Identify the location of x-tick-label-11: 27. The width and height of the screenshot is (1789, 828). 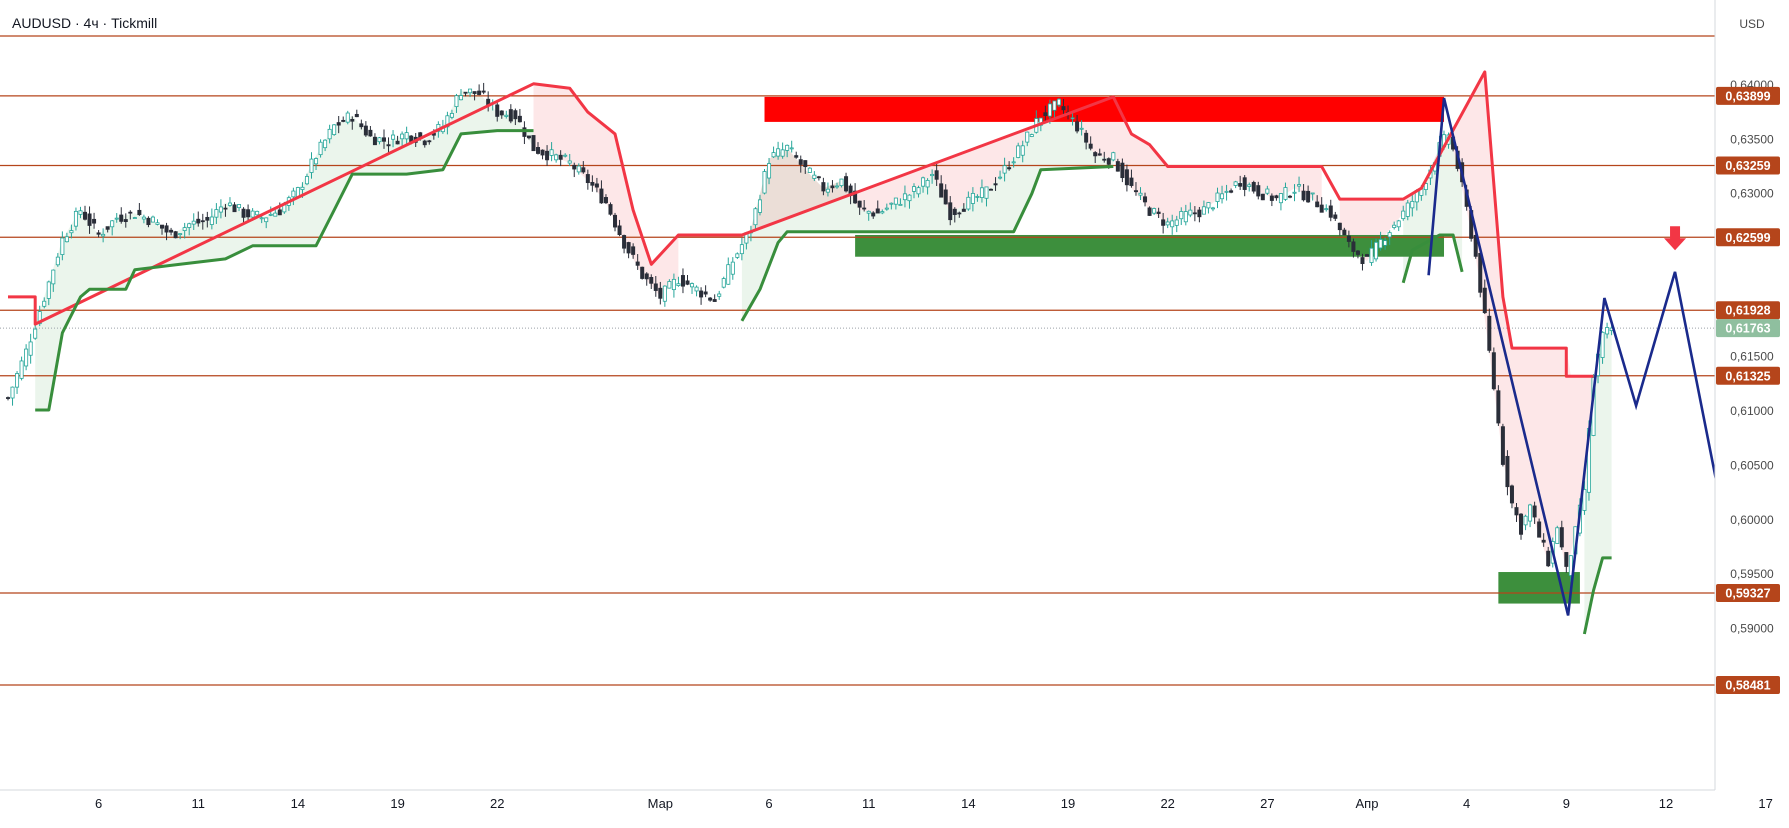
(1267, 803).